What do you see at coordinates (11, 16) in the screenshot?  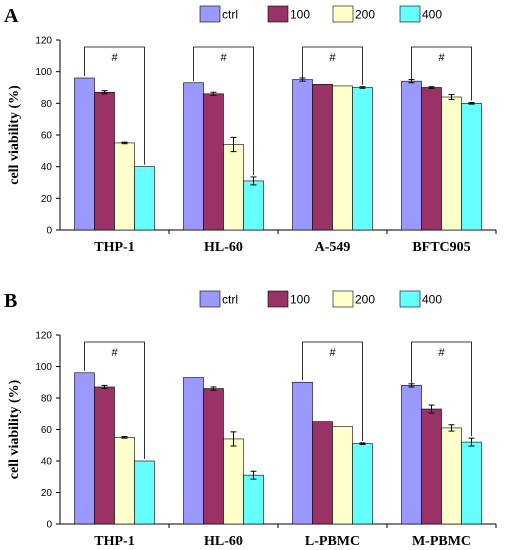 I see `panel-letter: A` at bounding box center [11, 16].